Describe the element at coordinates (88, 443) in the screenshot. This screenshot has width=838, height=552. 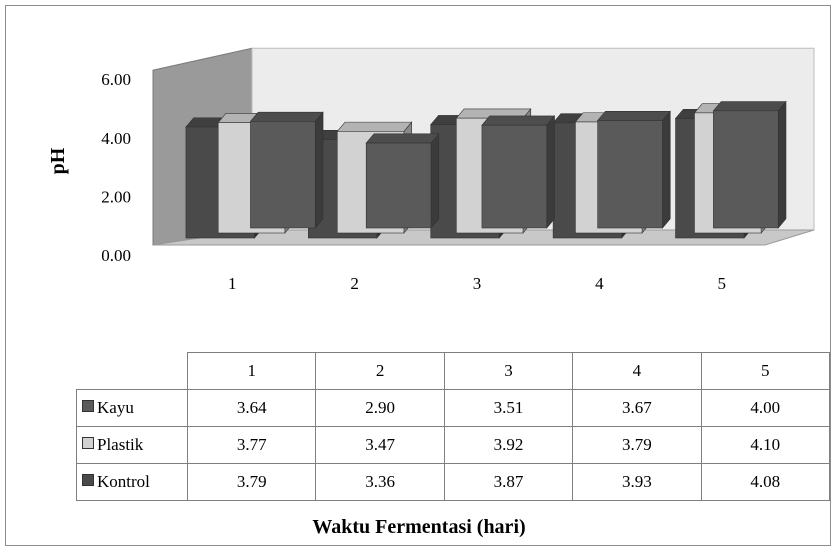
I see `legend-swatch-plastik` at that location.